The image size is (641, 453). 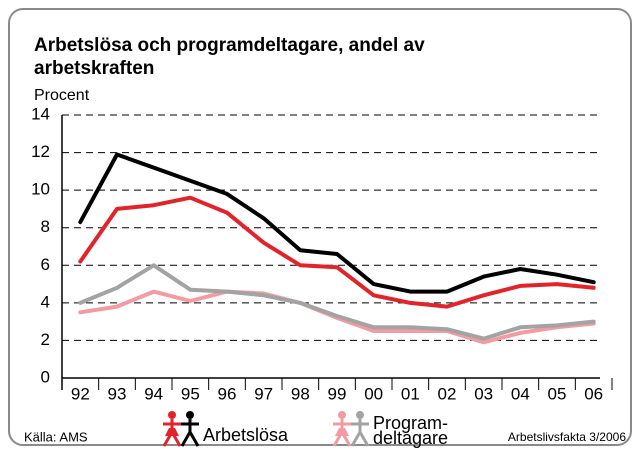 What do you see at coordinates (45, 226) in the screenshot?
I see `y-tick-label: 8` at bounding box center [45, 226].